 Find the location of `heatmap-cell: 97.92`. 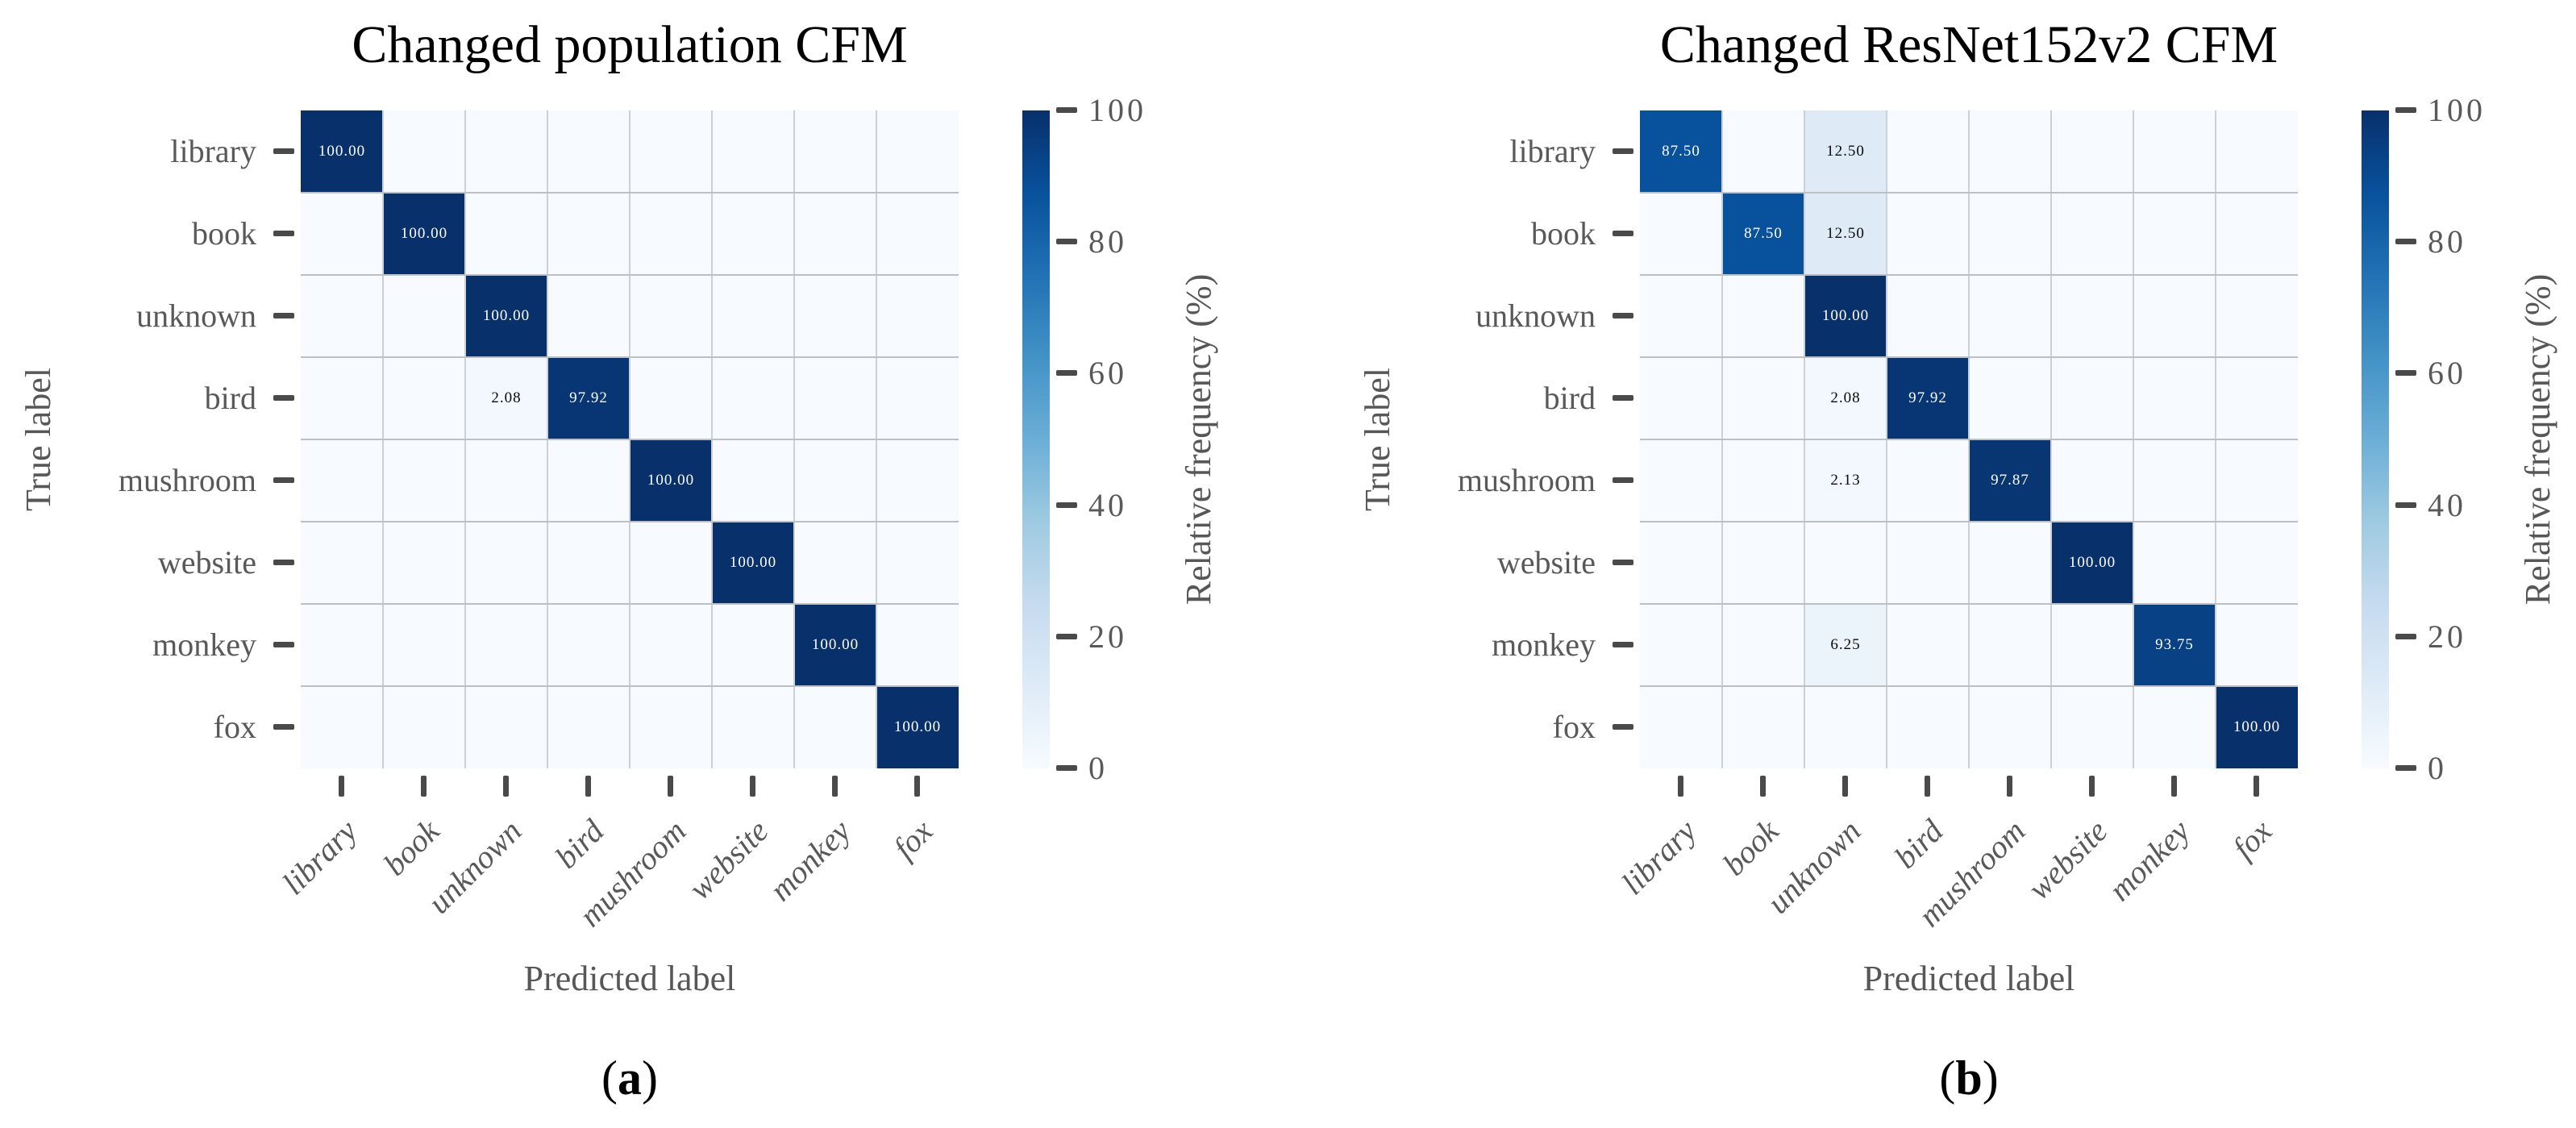

heatmap-cell: 97.92 is located at coordinates (589, 398).